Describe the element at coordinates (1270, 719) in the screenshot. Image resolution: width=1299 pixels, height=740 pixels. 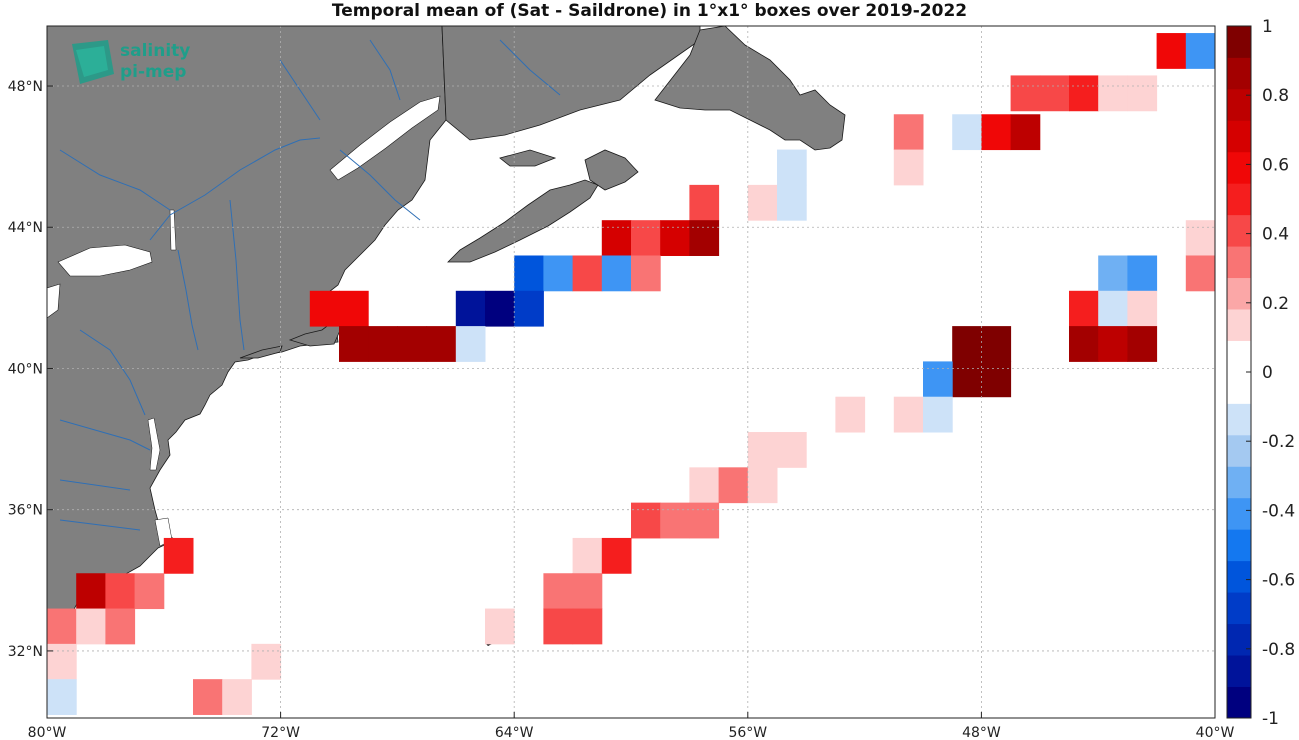
I see `colorbar-tick-label: -1` at that location.